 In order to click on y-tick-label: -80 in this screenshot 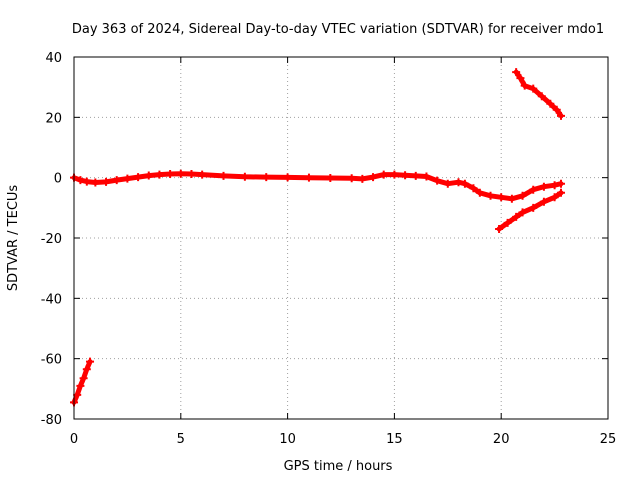, I will do `click(51, 420)`.